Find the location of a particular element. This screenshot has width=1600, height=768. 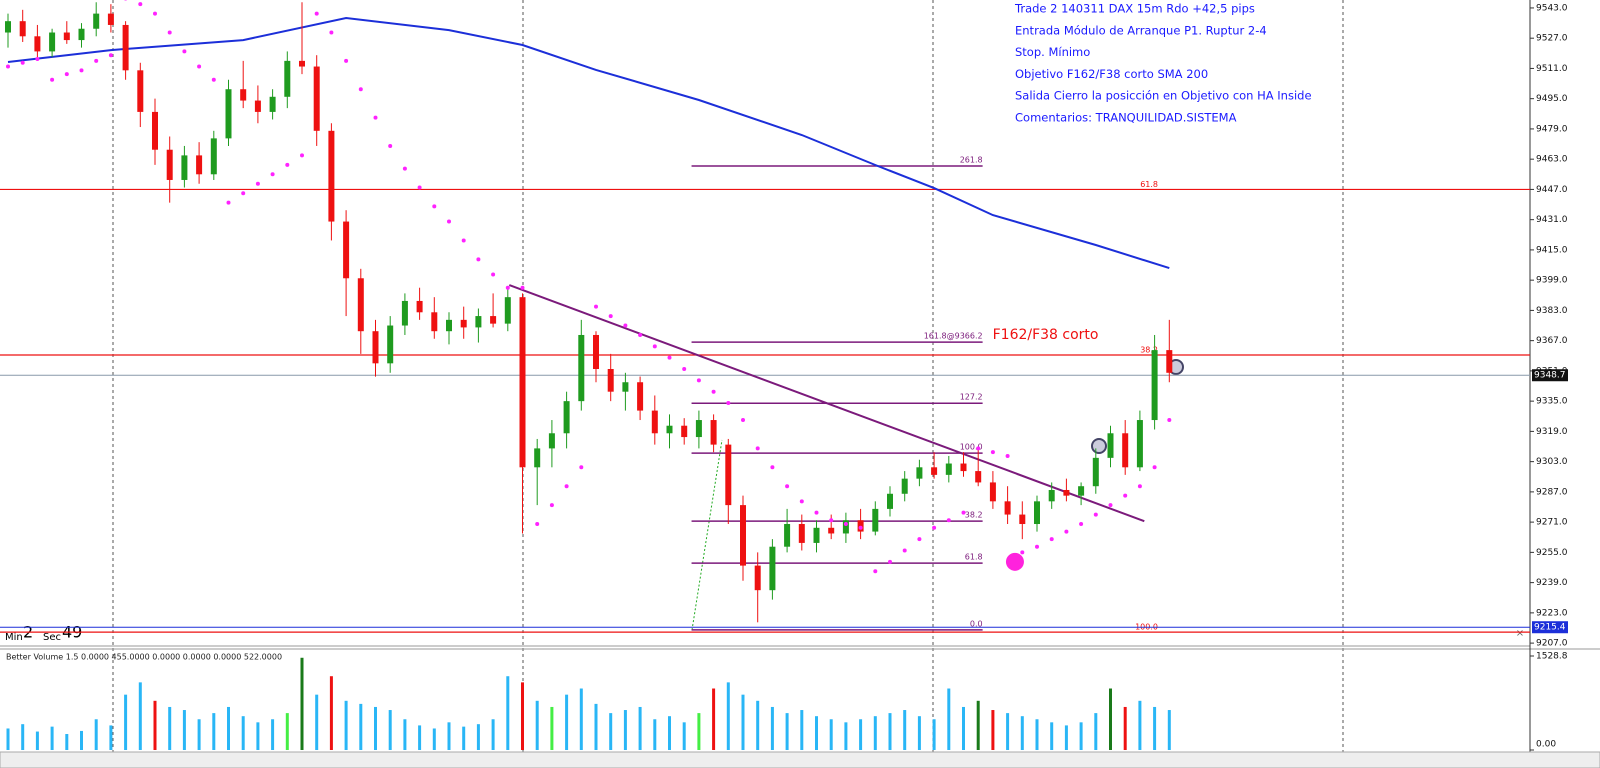

y-tick-label: 9463.0 is located at coordinates (1552, 160).